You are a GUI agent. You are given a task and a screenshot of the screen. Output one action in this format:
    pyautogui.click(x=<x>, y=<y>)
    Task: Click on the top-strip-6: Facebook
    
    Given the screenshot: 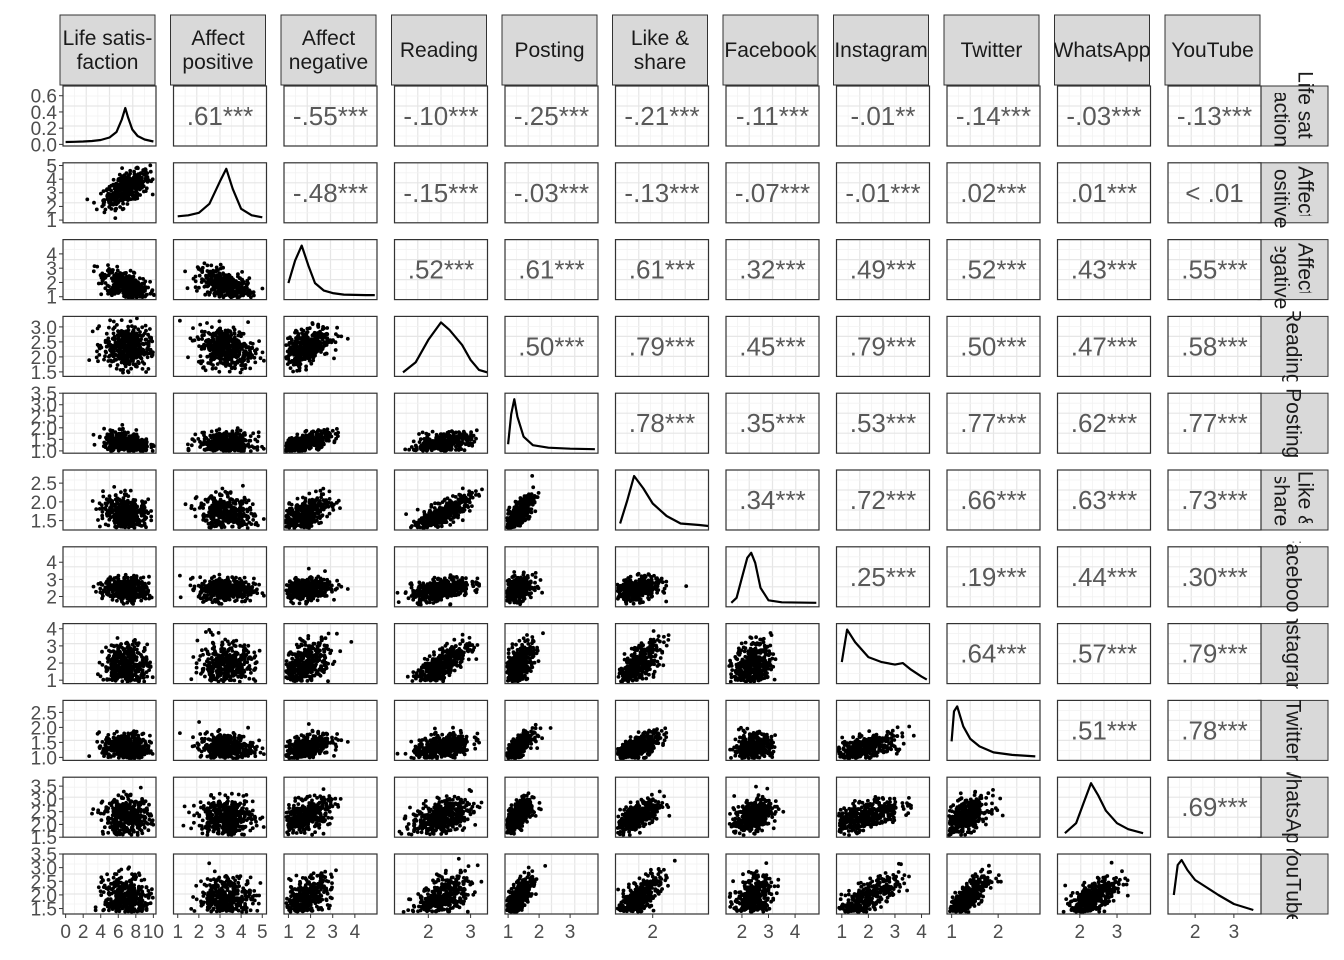 What is the action you would take?
    pyautogui.click(x=770, y=50)
    